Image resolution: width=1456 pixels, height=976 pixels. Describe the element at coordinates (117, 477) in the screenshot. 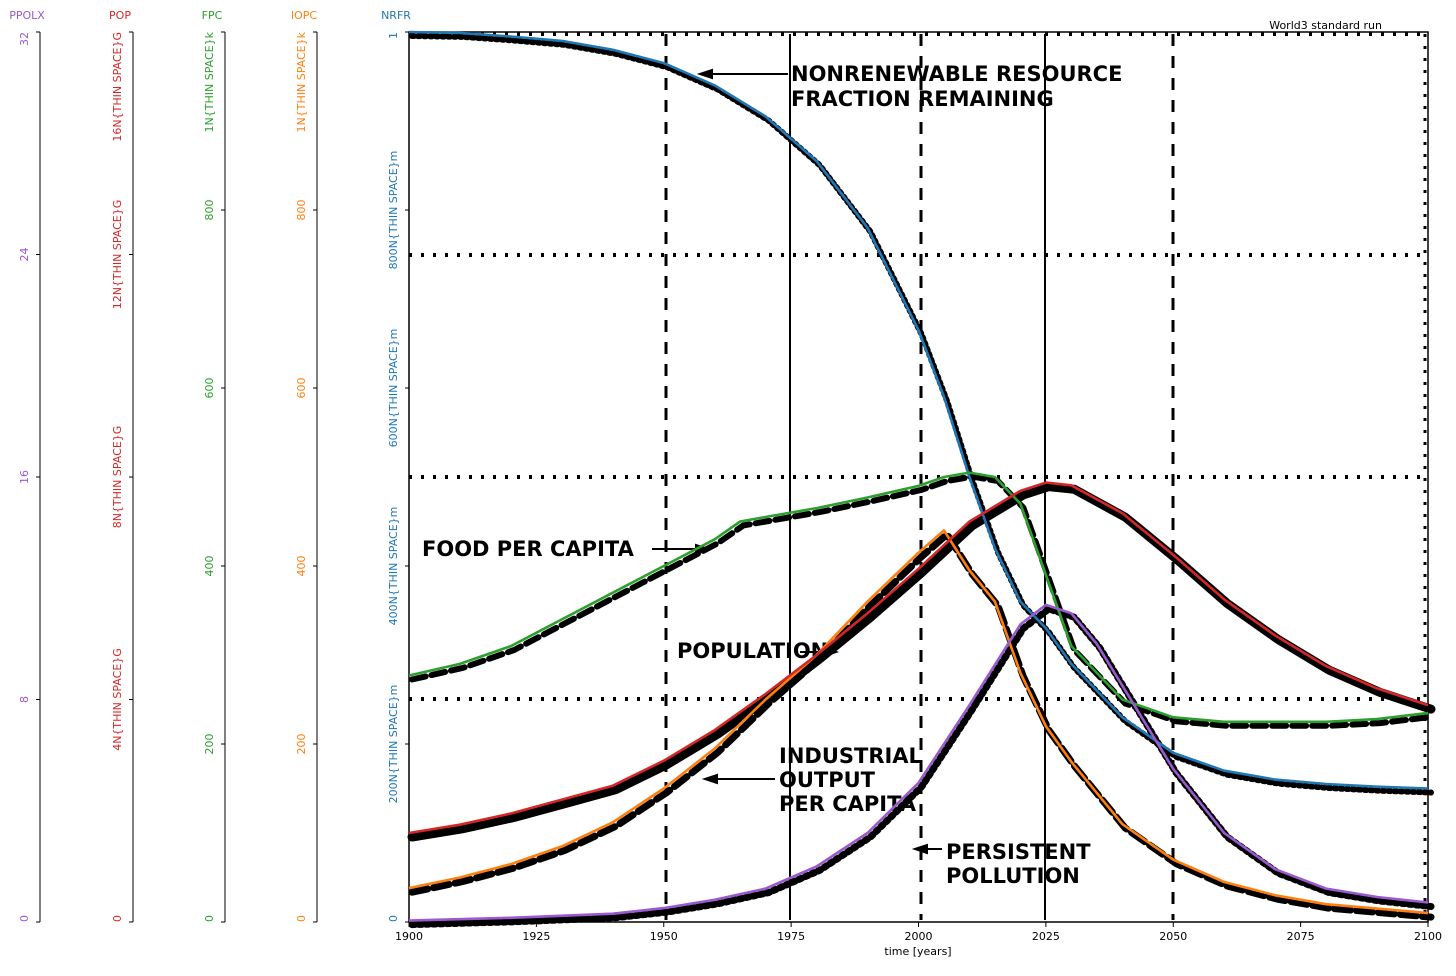

I see `y-tick-label: 8N{THIN SPACE}G` at that location.